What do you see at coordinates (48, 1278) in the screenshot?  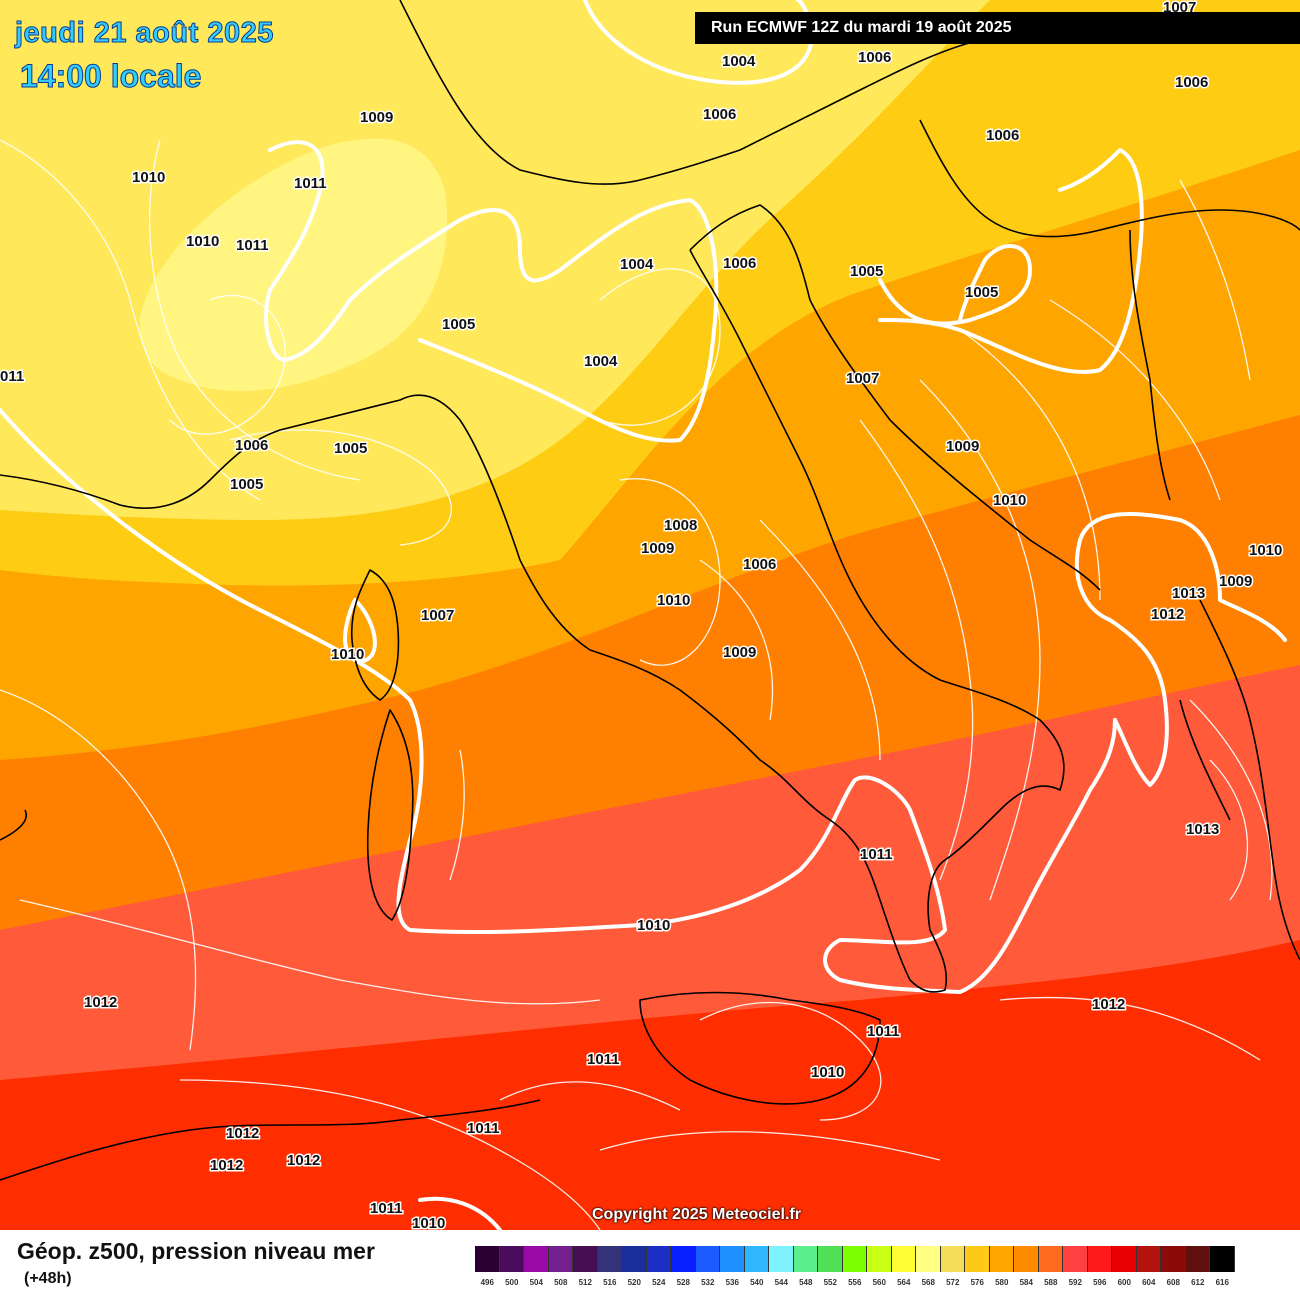 I see `forecast-step: (+48h)` at bounding box center [48, 1278].